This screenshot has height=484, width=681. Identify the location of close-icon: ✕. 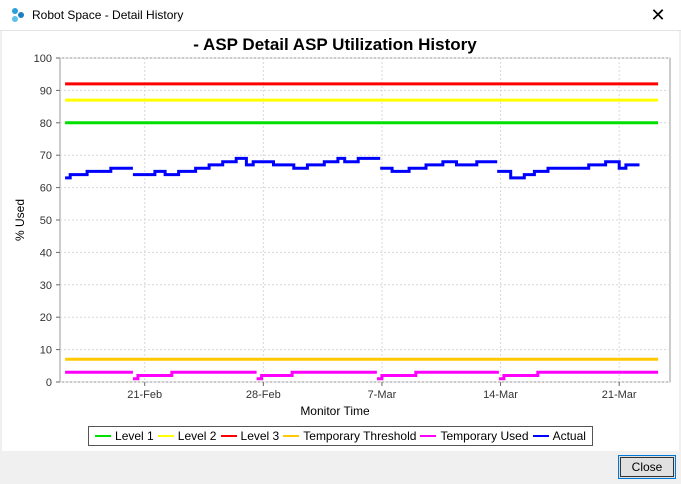
(658, 15).